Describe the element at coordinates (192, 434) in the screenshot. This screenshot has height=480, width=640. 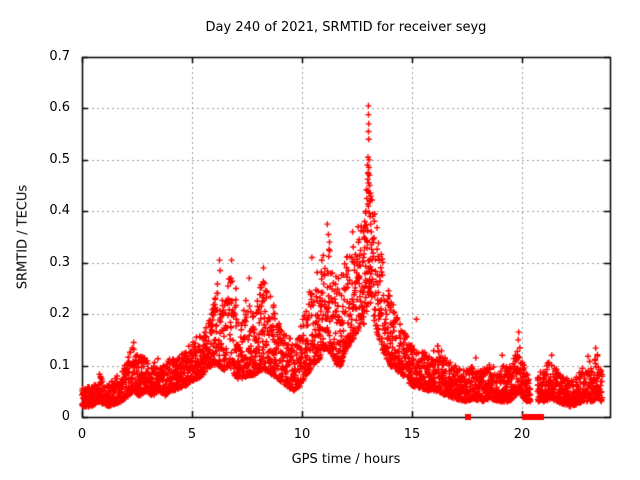
I see `x-tick-label: 5` at that location.